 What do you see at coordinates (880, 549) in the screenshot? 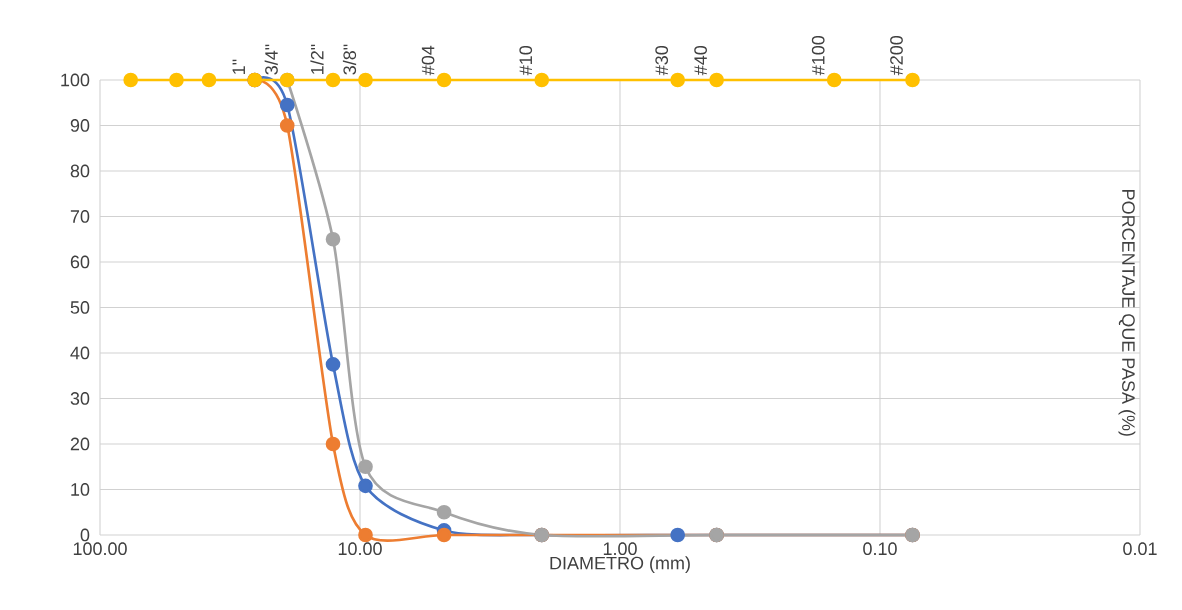
I see `x-tick-label: 0.10` at bounding box center [880, 549].